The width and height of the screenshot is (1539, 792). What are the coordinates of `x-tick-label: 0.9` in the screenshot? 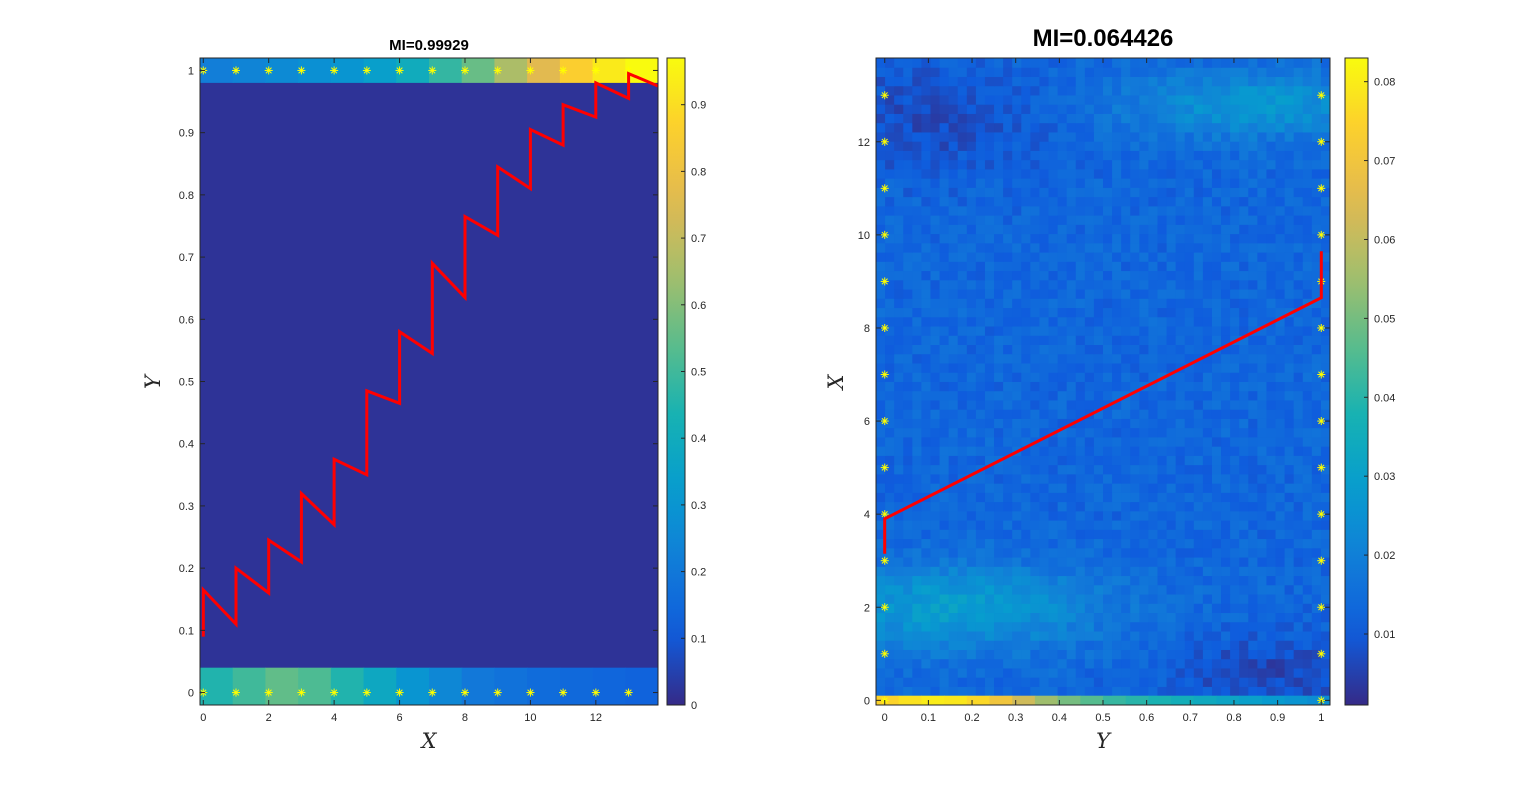 It's located at (1277, 718).